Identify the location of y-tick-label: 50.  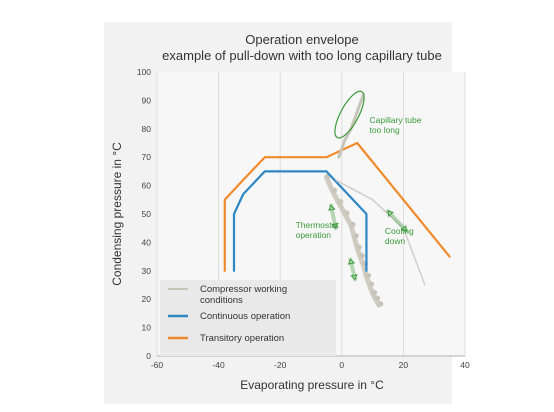
(147, 214).